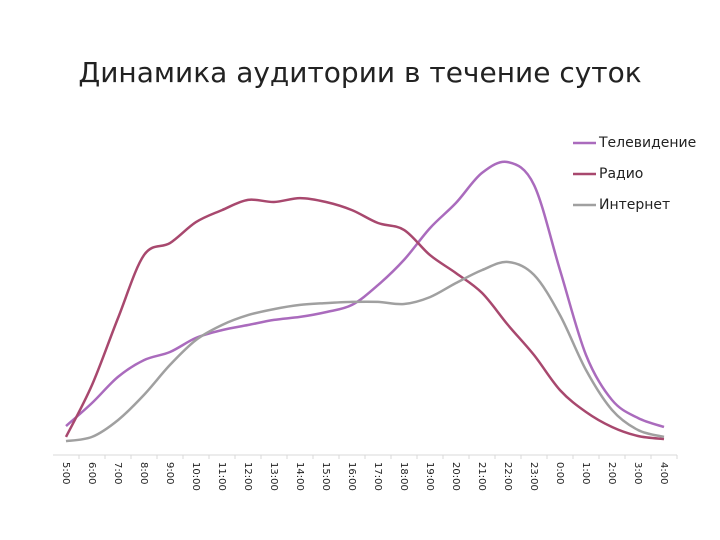 Image resolution: width=720 pixels, height=540 pixels. Describe the element at coordinates (91, 473) in the screenshot. I see `x-tick-label: 6:00` at that location.